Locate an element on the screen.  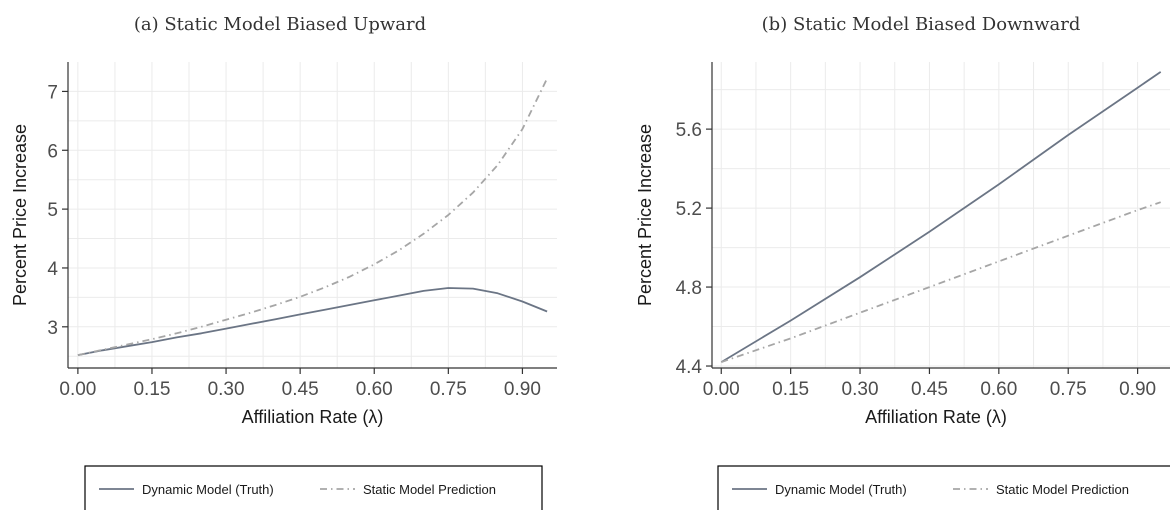
chart-b-y-tick-label: 5.2 is located at coordinates (689, 209).